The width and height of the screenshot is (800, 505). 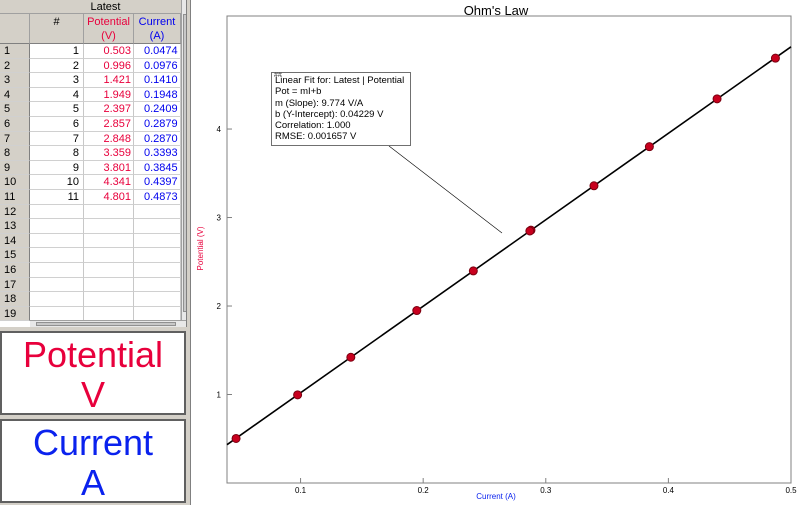 I want to click on table-row: 16, so click(x=90, y=270).